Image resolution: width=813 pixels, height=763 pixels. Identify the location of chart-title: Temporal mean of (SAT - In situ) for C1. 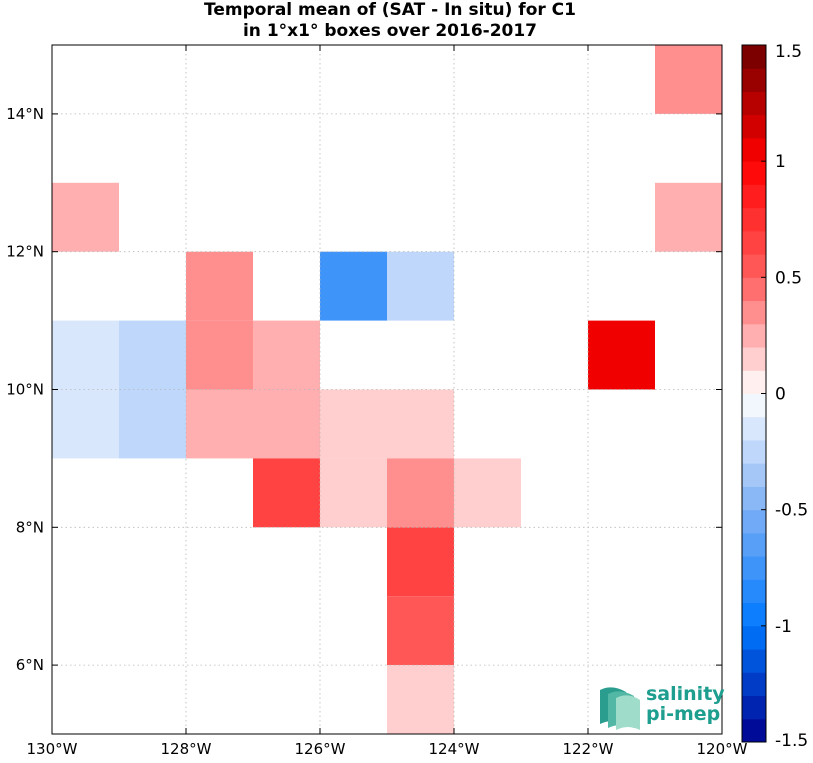
(390, 10).